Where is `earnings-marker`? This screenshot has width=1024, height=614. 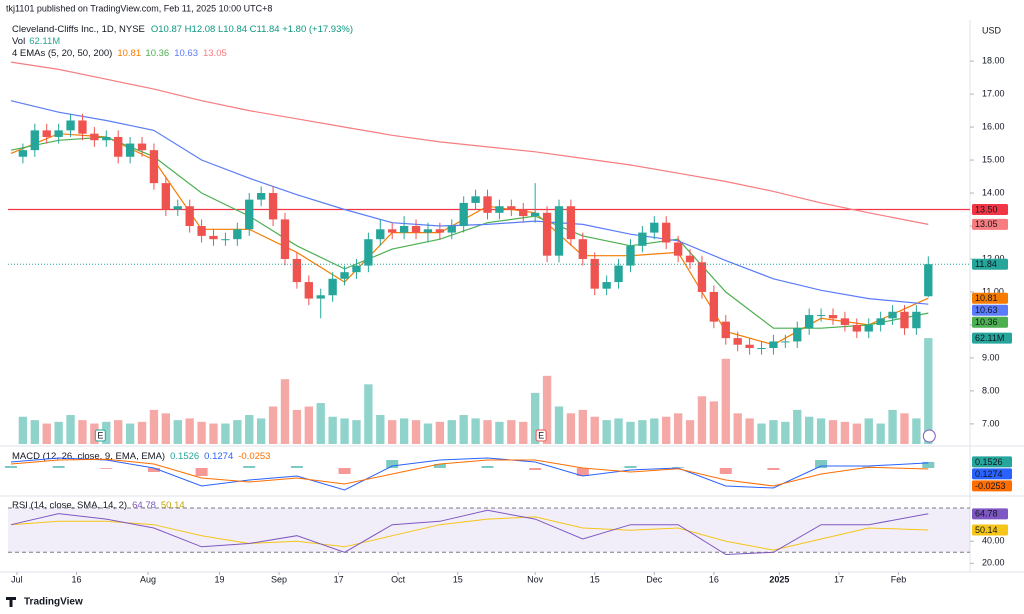 earnings-marker is located at coordinates (100, 435).